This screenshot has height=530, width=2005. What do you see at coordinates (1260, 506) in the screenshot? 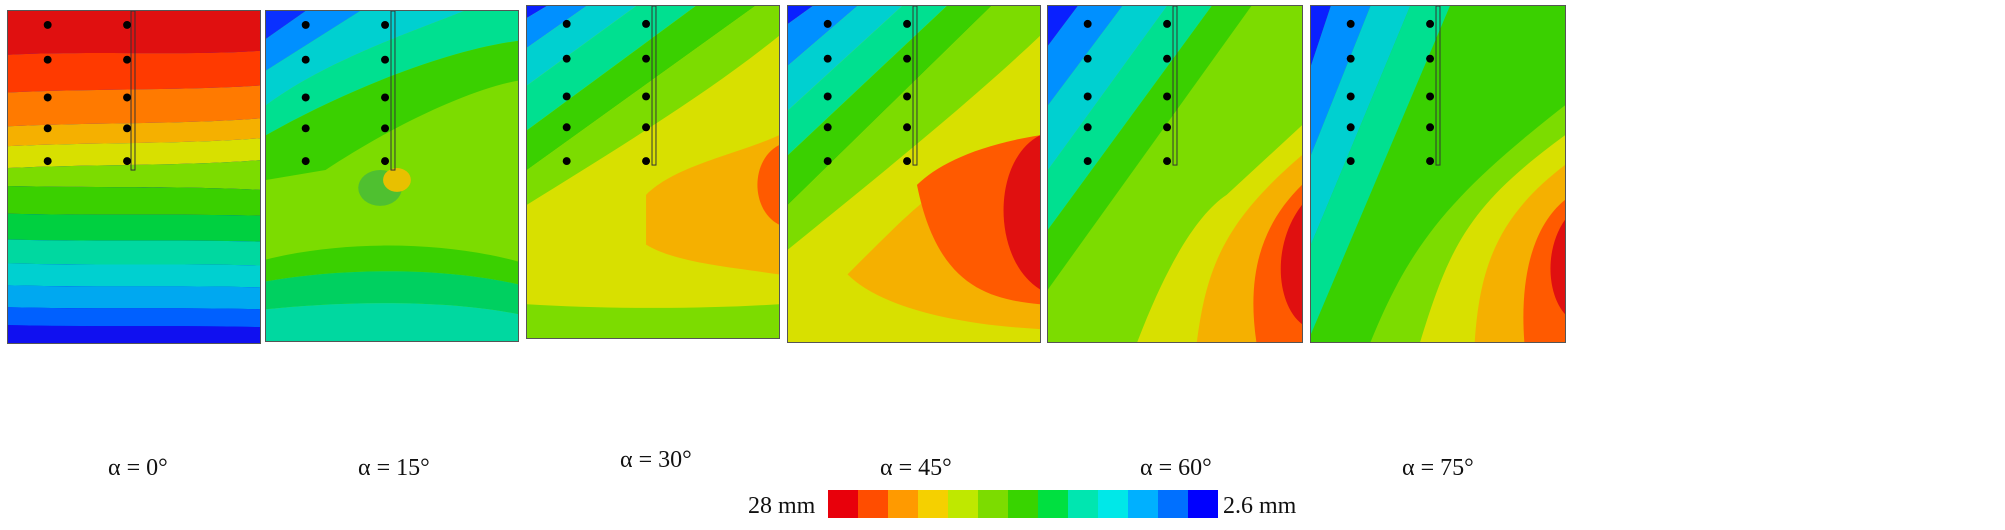
I see `legend-min-label: 2.6 mm` at bounding box center [1260, 506].